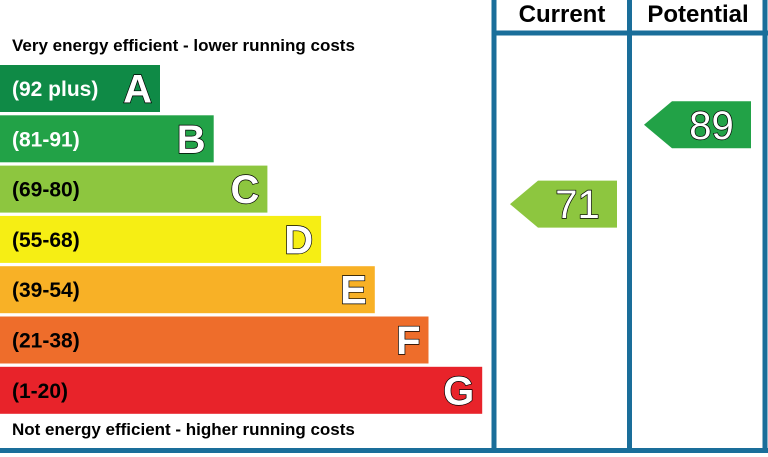 The height and width of the screenshot is (457, 768). I want to click on potential-header: Potential, so click(697, 14).